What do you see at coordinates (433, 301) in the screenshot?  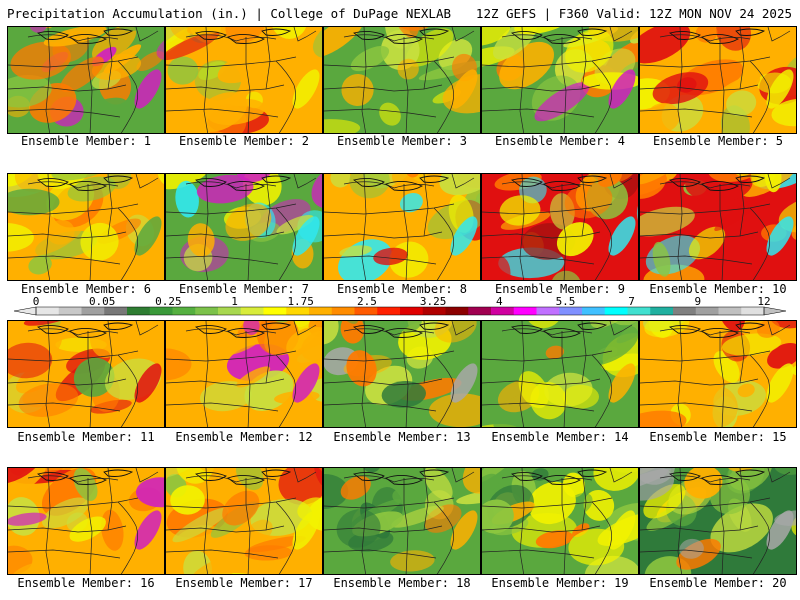 I see `colorbar-tick-label: 3.25` at bounding box center [433, 301].